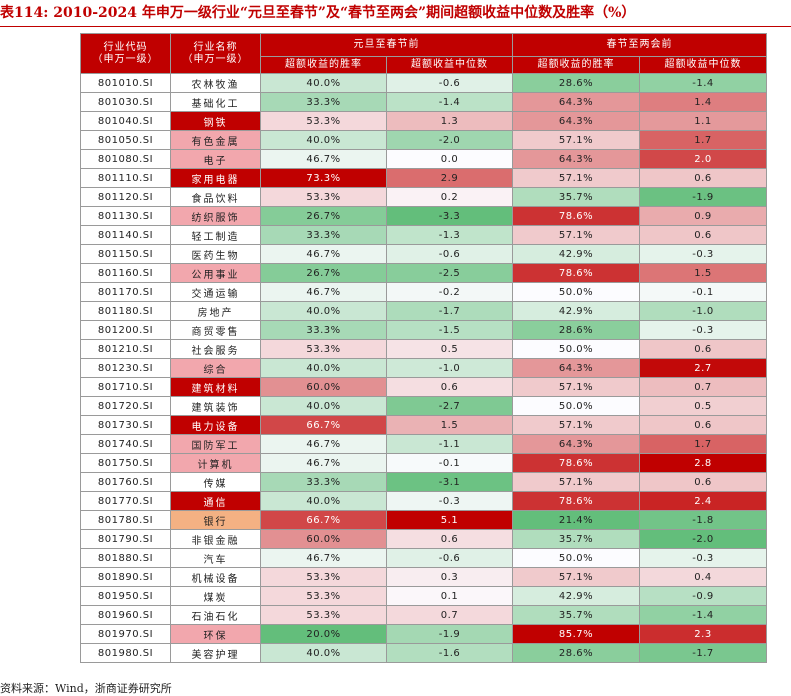  What do you see at coordinates (215, 368) in the screenshot?
I see `industry-name-cell: 综合` at bounding box center [215, 368].